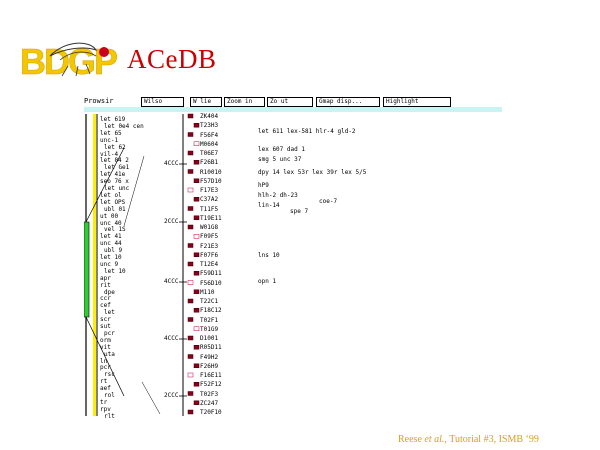 Image resolution: width=600 pixels, height=450 pixels. Describe the element at coordinates (211, 412) in the screenshot. I see `clone-name: T20F10` at that location.